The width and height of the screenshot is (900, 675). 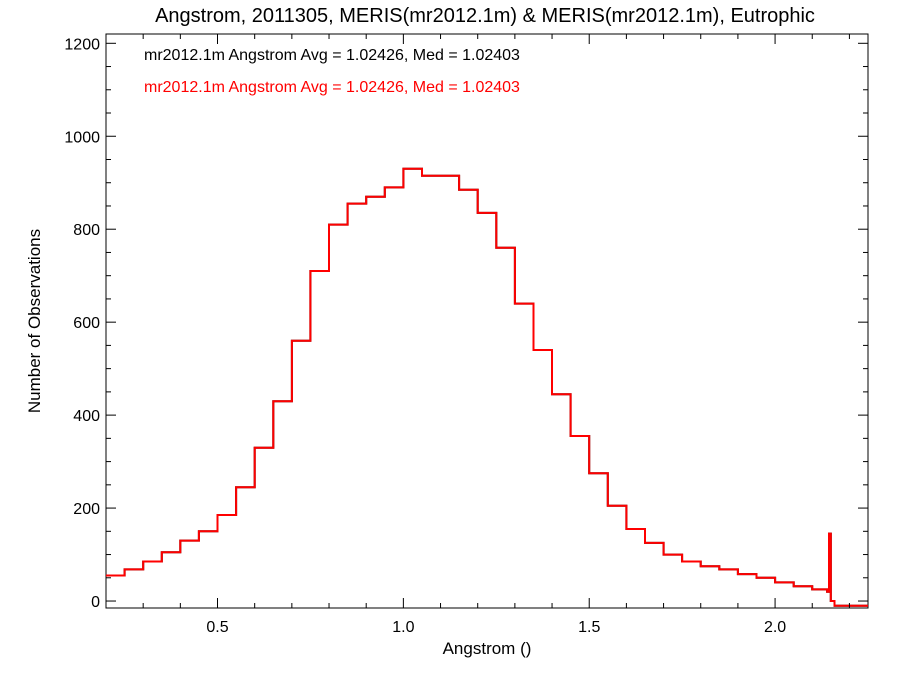 I want to click on y-tick-label: 0, so click(x=95, y=602).